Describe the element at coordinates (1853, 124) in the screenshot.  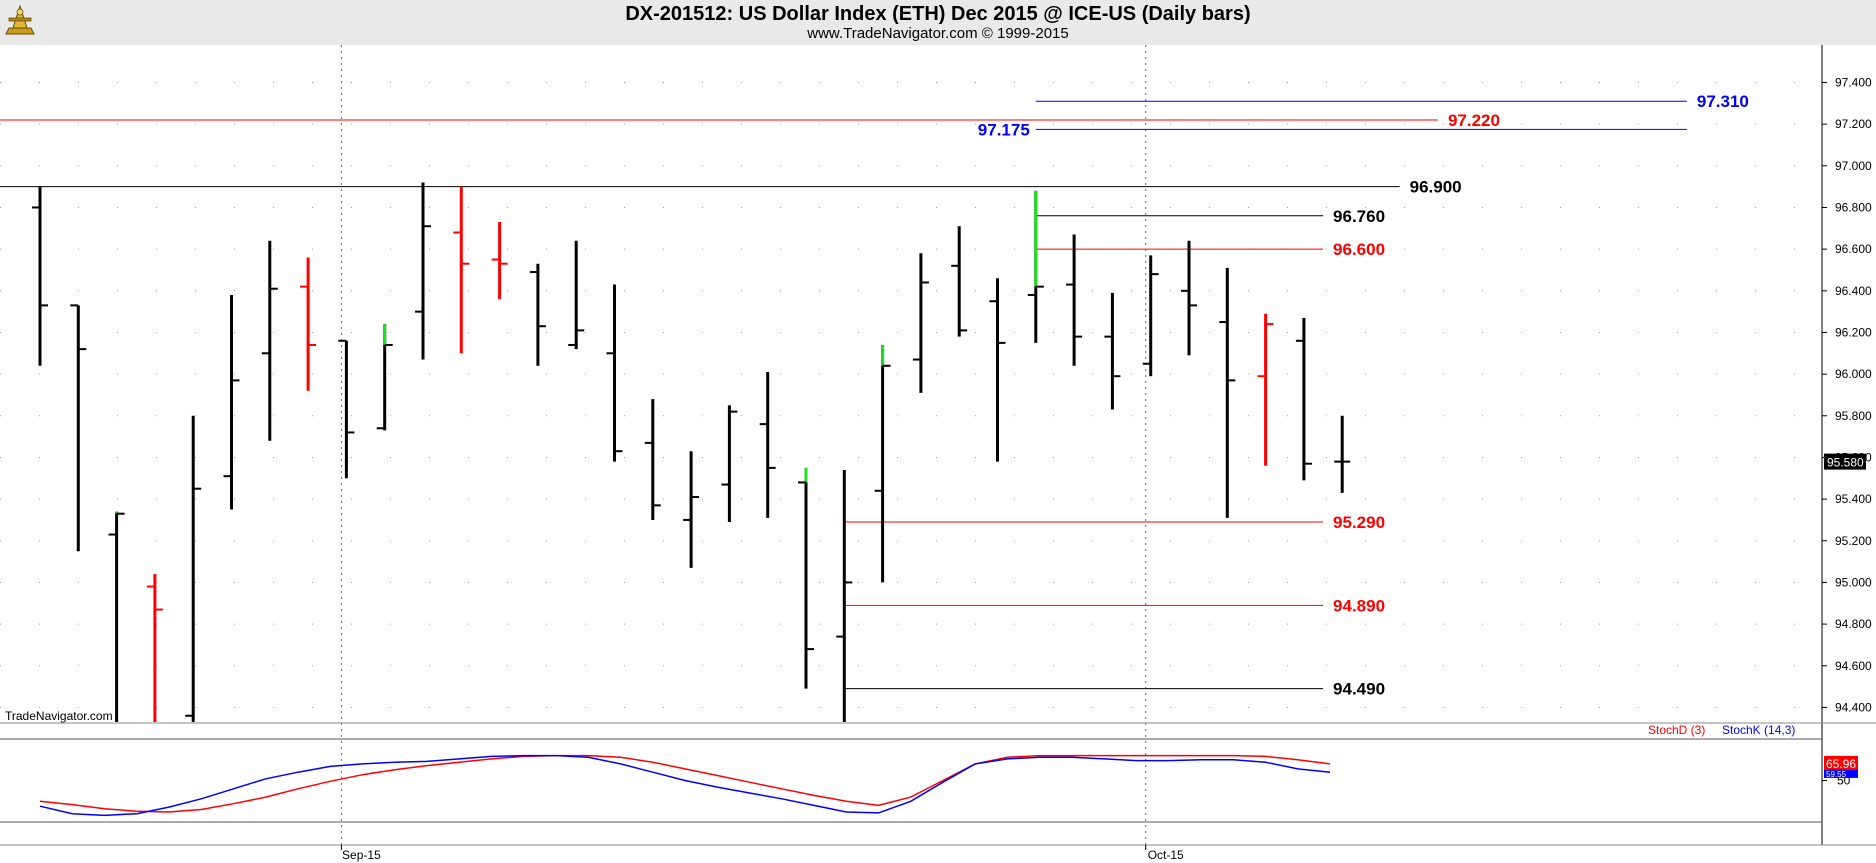
I see `y-tick-label: 97.200` at that location.